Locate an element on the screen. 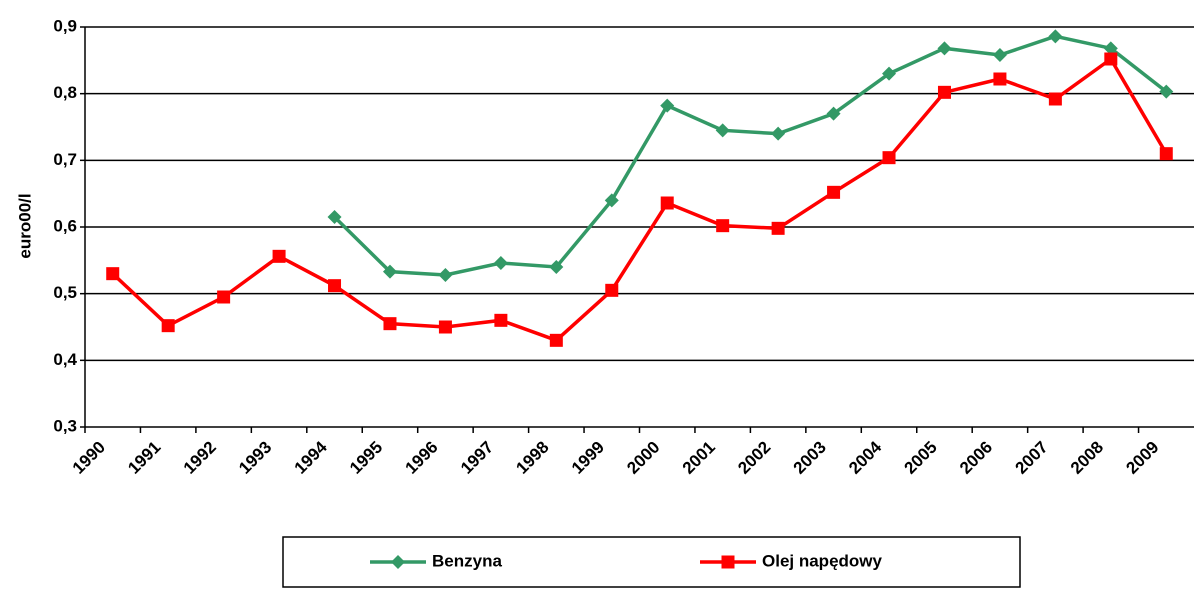 This screenshot has width=1195, height=593. x-tick-label: 1993 is located at coordinates (255, 458).